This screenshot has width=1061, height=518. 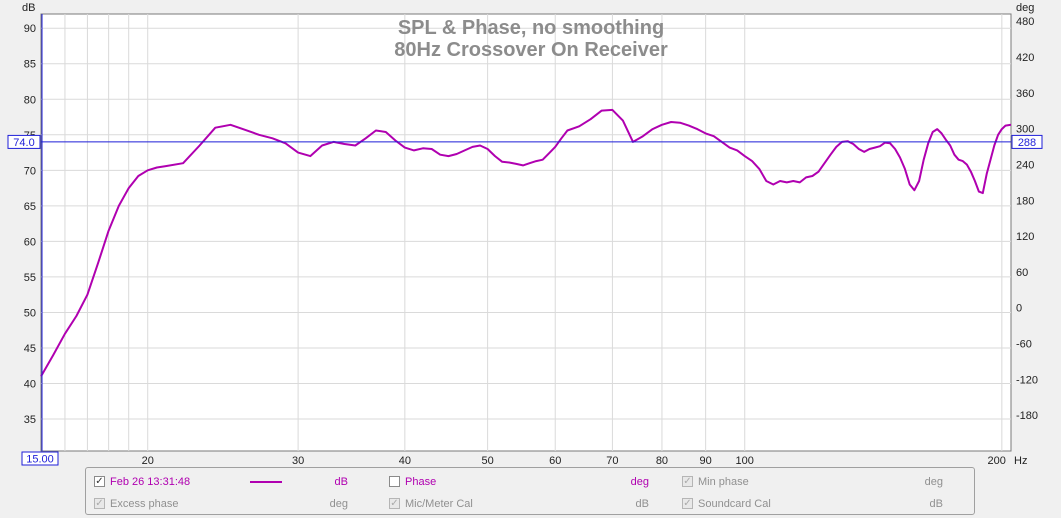 What do you see at coordinates (298, 461) in the screenshot?
I see `x-tick-label: 30` at bounding box center [298, 461].